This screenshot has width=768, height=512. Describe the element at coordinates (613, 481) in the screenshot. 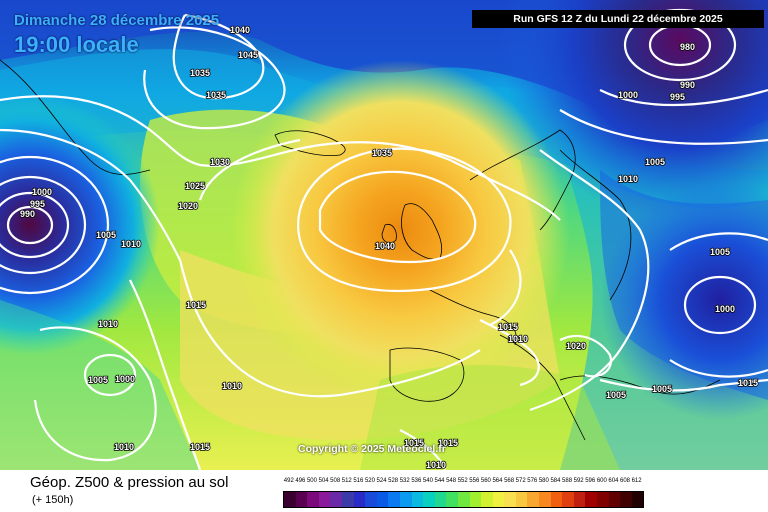

I see `scale-label: 604` at that location.